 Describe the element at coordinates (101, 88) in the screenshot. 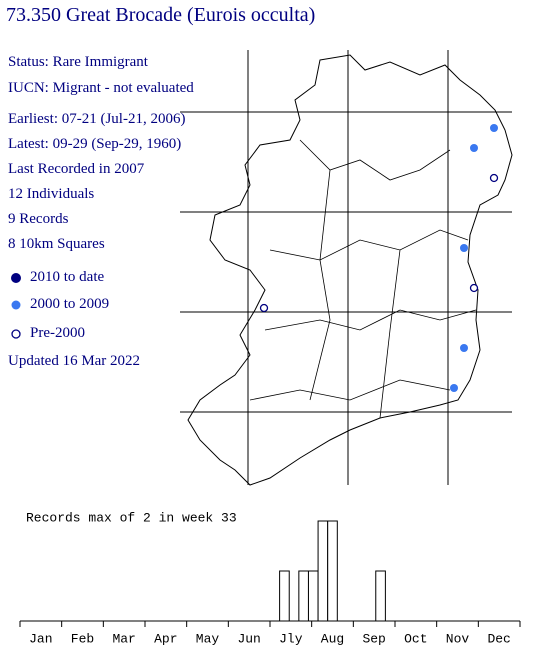

I see `iucn: IUCN: Migrant - not evaluated` at that location.